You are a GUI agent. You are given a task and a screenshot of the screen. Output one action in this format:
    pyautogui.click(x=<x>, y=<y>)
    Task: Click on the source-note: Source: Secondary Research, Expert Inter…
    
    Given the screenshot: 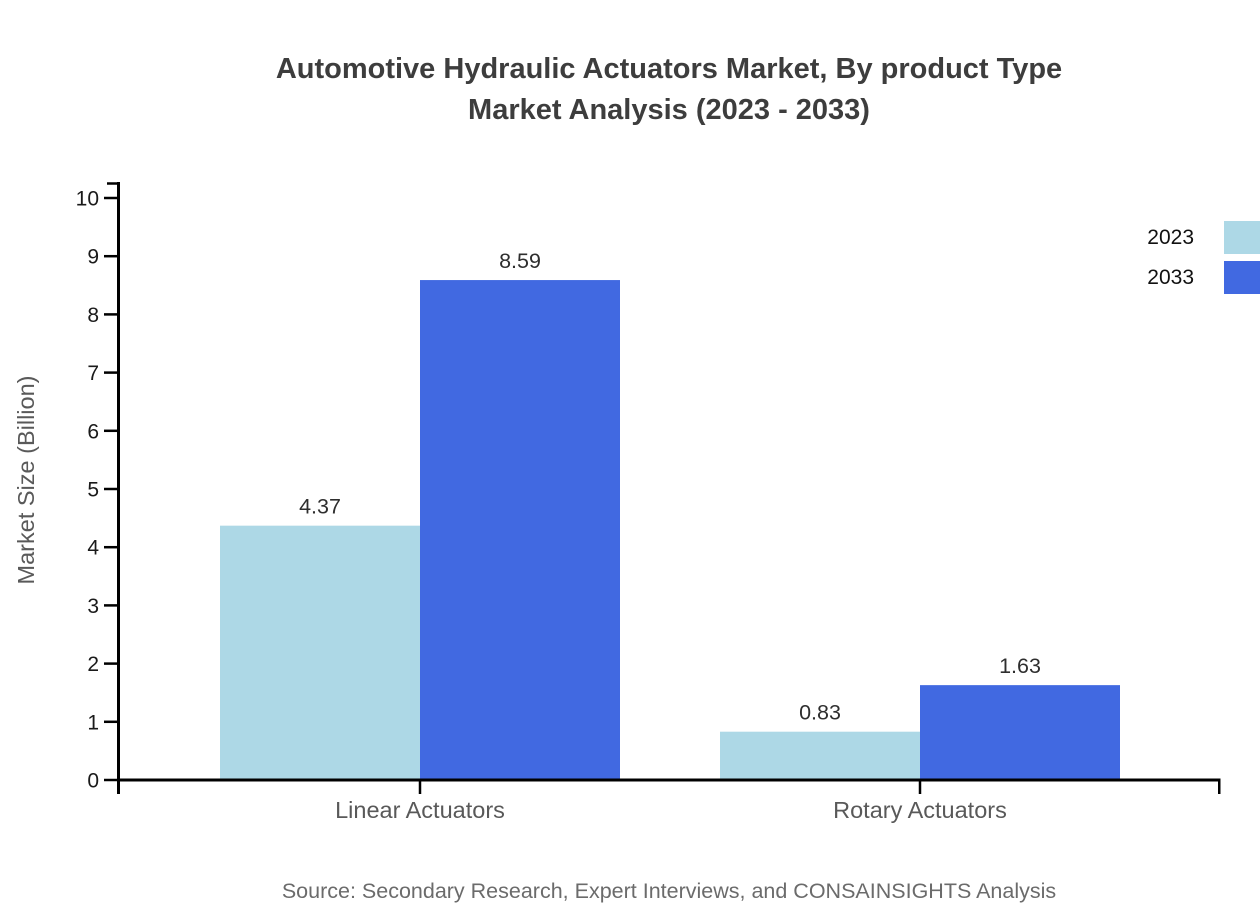 What is the action you would take?
    pyautogui.click(x=669, y=891)
    